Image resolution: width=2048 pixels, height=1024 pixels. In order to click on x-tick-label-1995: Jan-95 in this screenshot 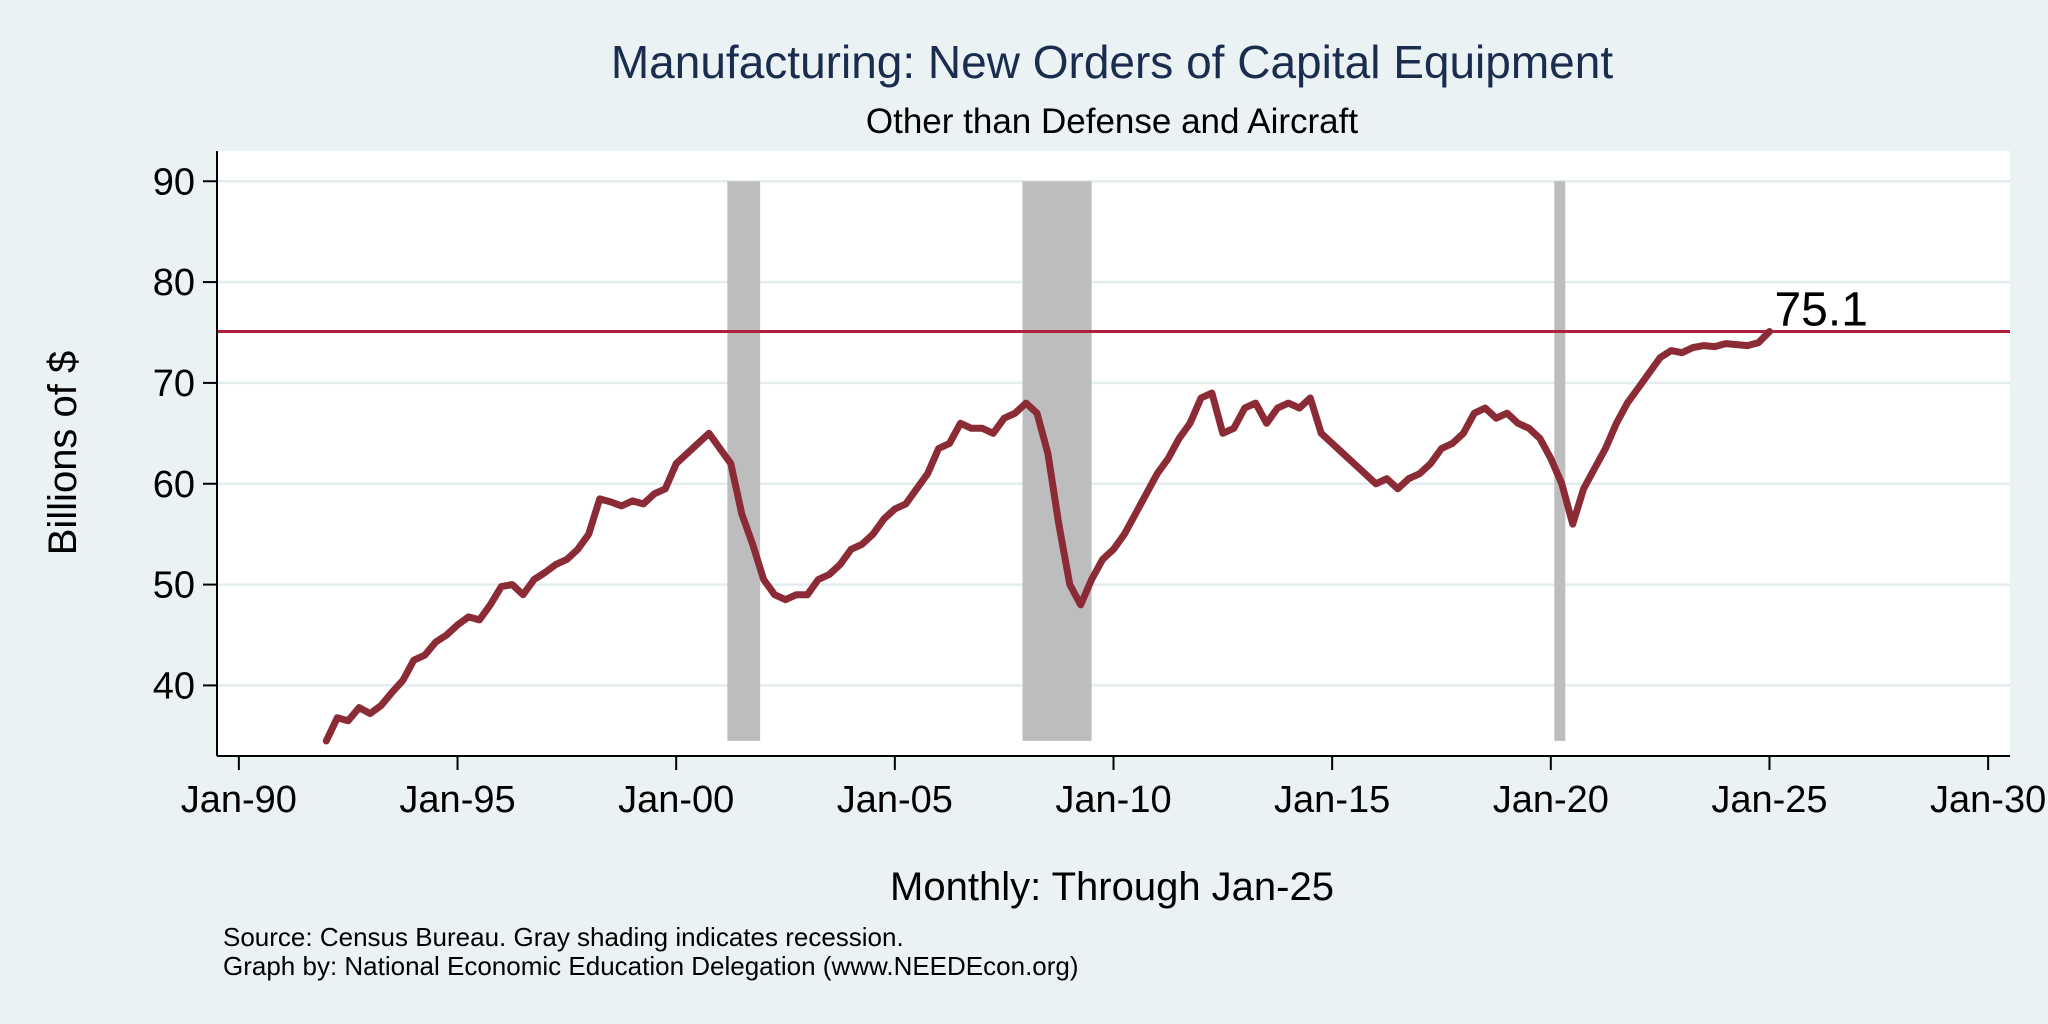, I will do `click(457, 800)`.